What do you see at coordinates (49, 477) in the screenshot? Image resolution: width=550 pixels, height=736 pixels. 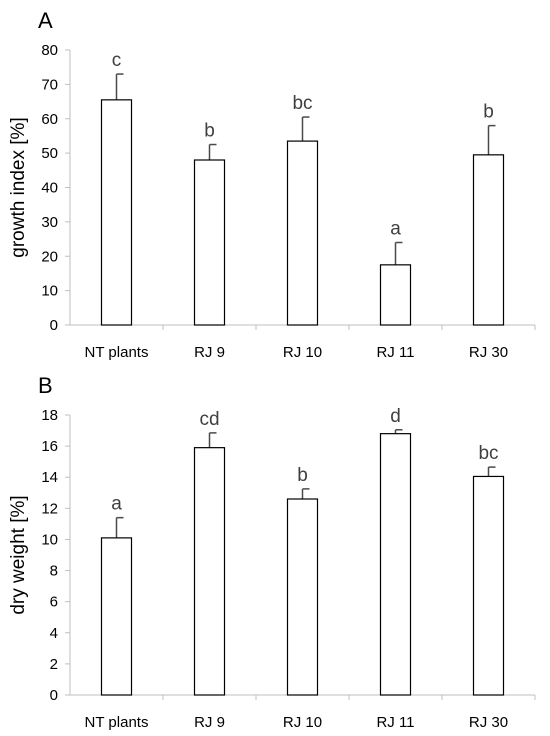 I see `y-tick-label: 14` at bounding box center [49, 477].